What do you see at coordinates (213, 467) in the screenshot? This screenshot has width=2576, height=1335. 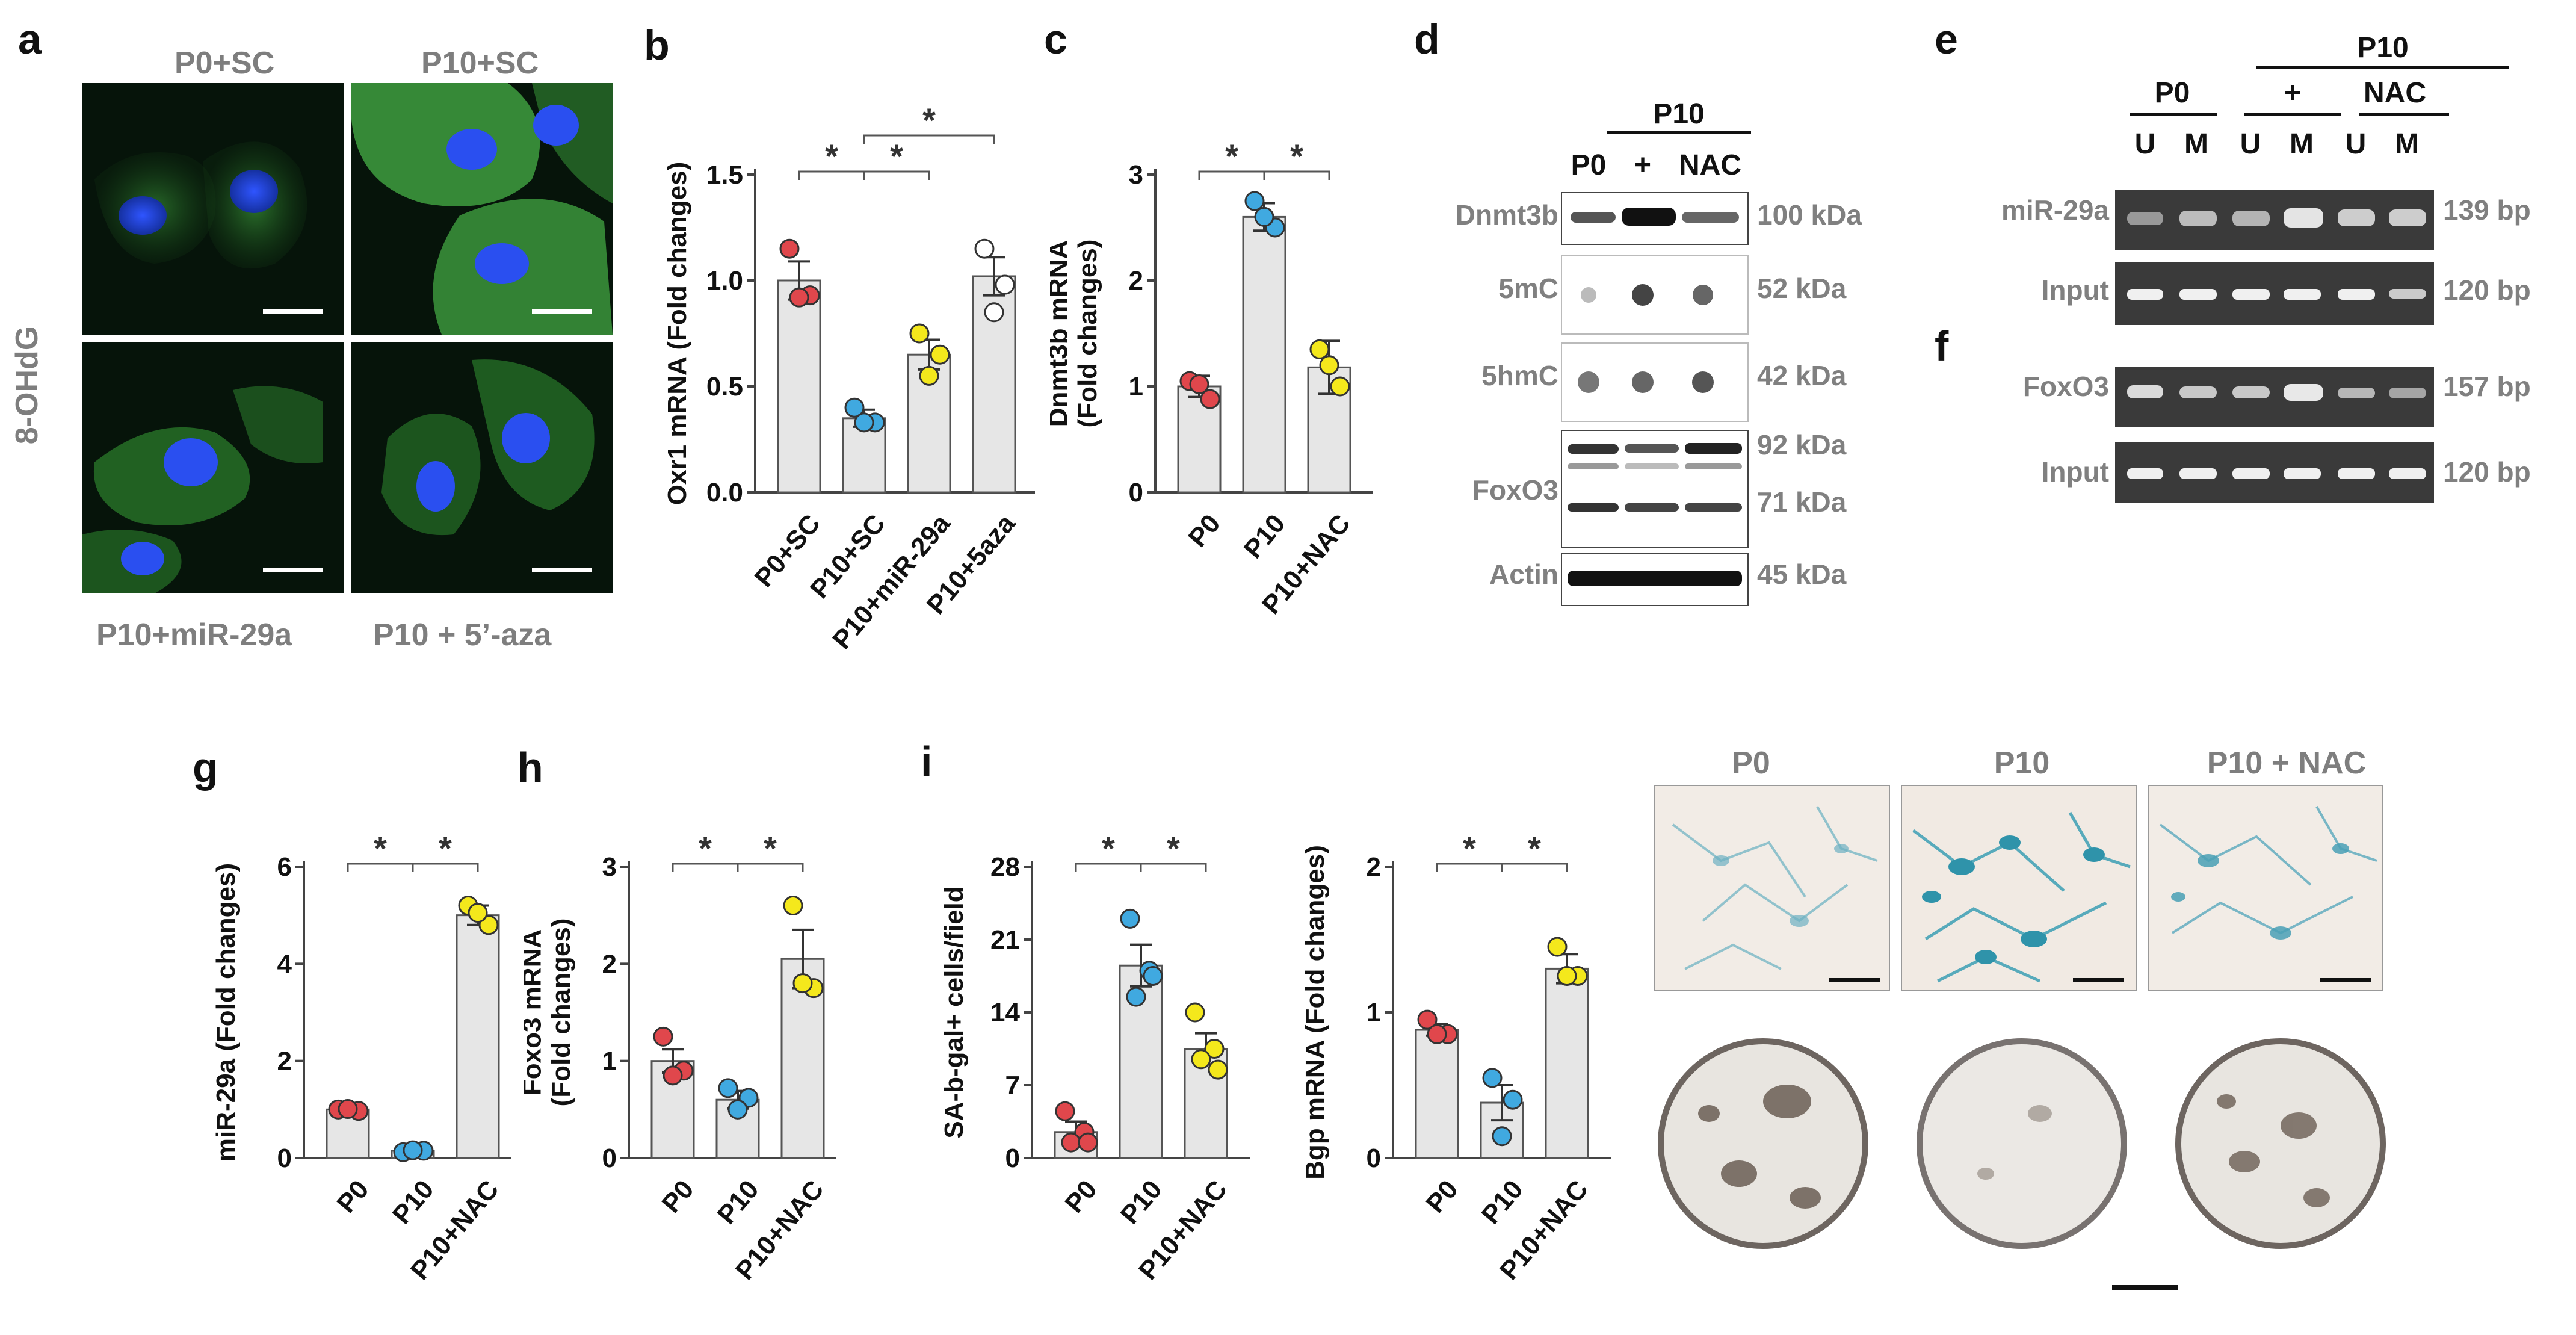 I see `micrograph-p10-mir29a` at bounding box center [213, 467].